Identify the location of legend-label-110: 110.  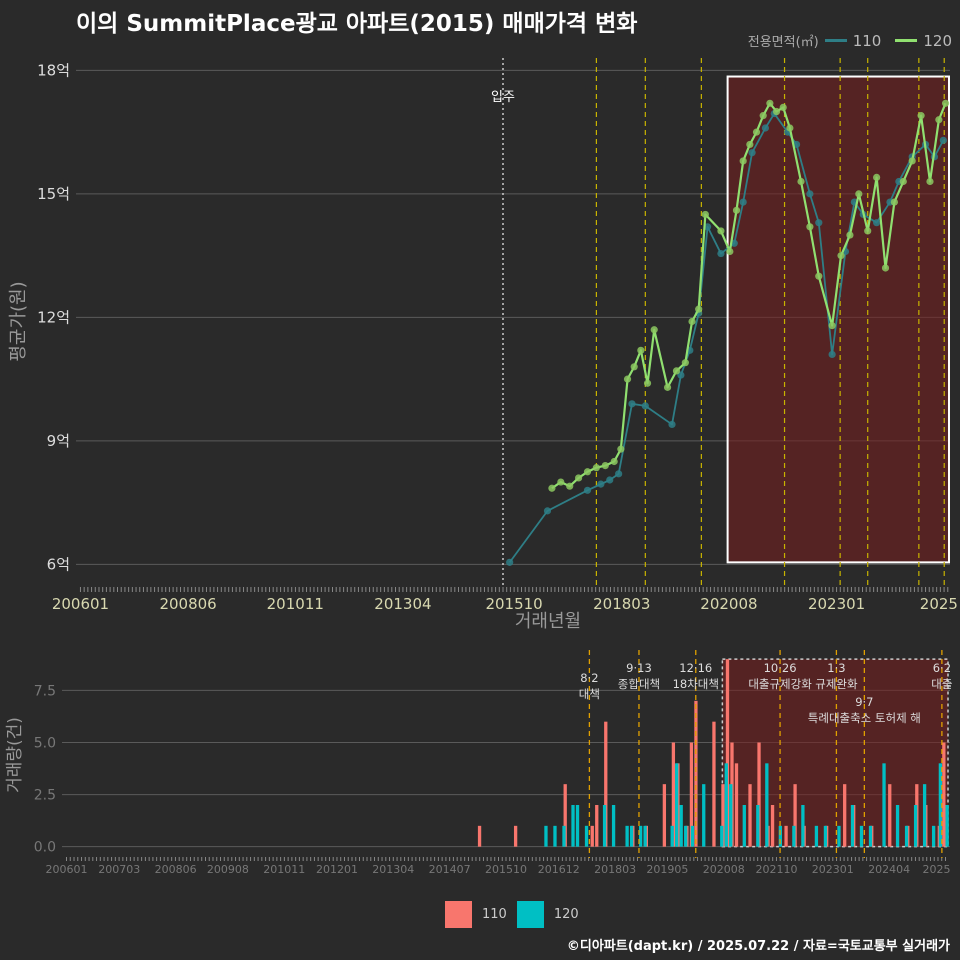
(867, 40).